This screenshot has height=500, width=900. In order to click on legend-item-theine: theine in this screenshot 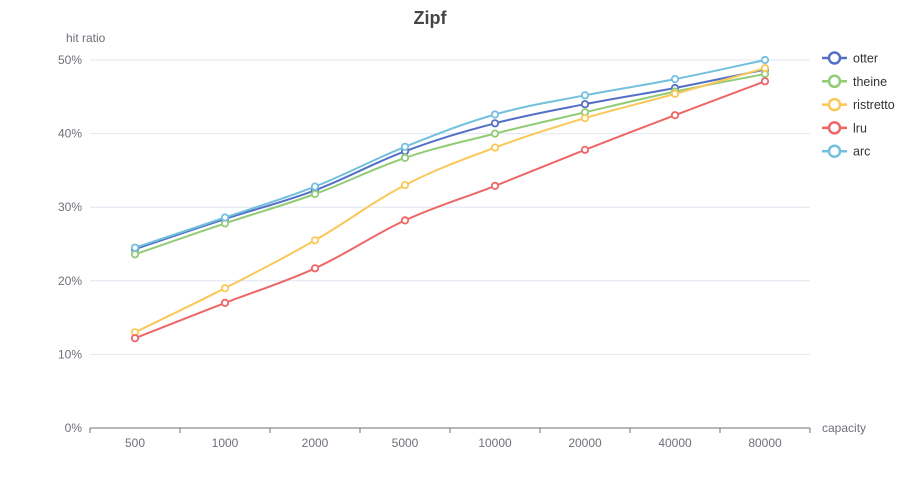, I will do `click(854, 81)`.